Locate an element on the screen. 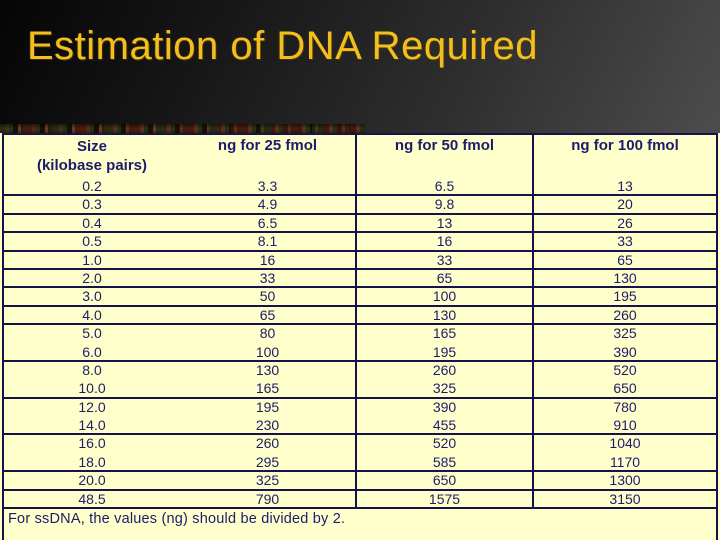  cell-ng100: 910 is located at coordinates (625, 425).